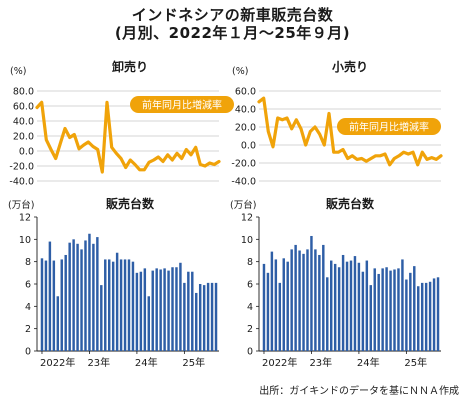 This screenshot has height=400, width=465. What do you see at coordinates (182, 104) in the screenshot?
I see `wholesale-yoy-annotation-badge` at bounding box center [182, 104].